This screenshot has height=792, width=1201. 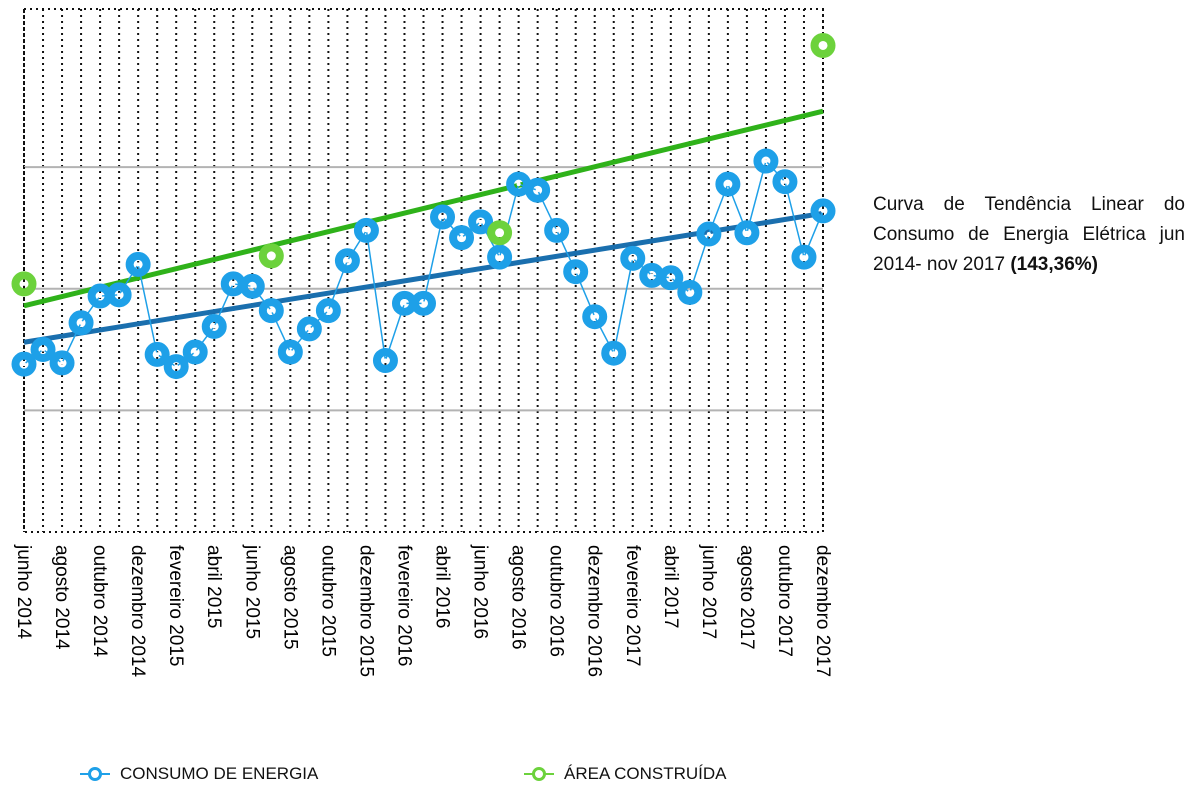 I want to click on x-tick-label: junho 2017, so click(x=708, y=591).